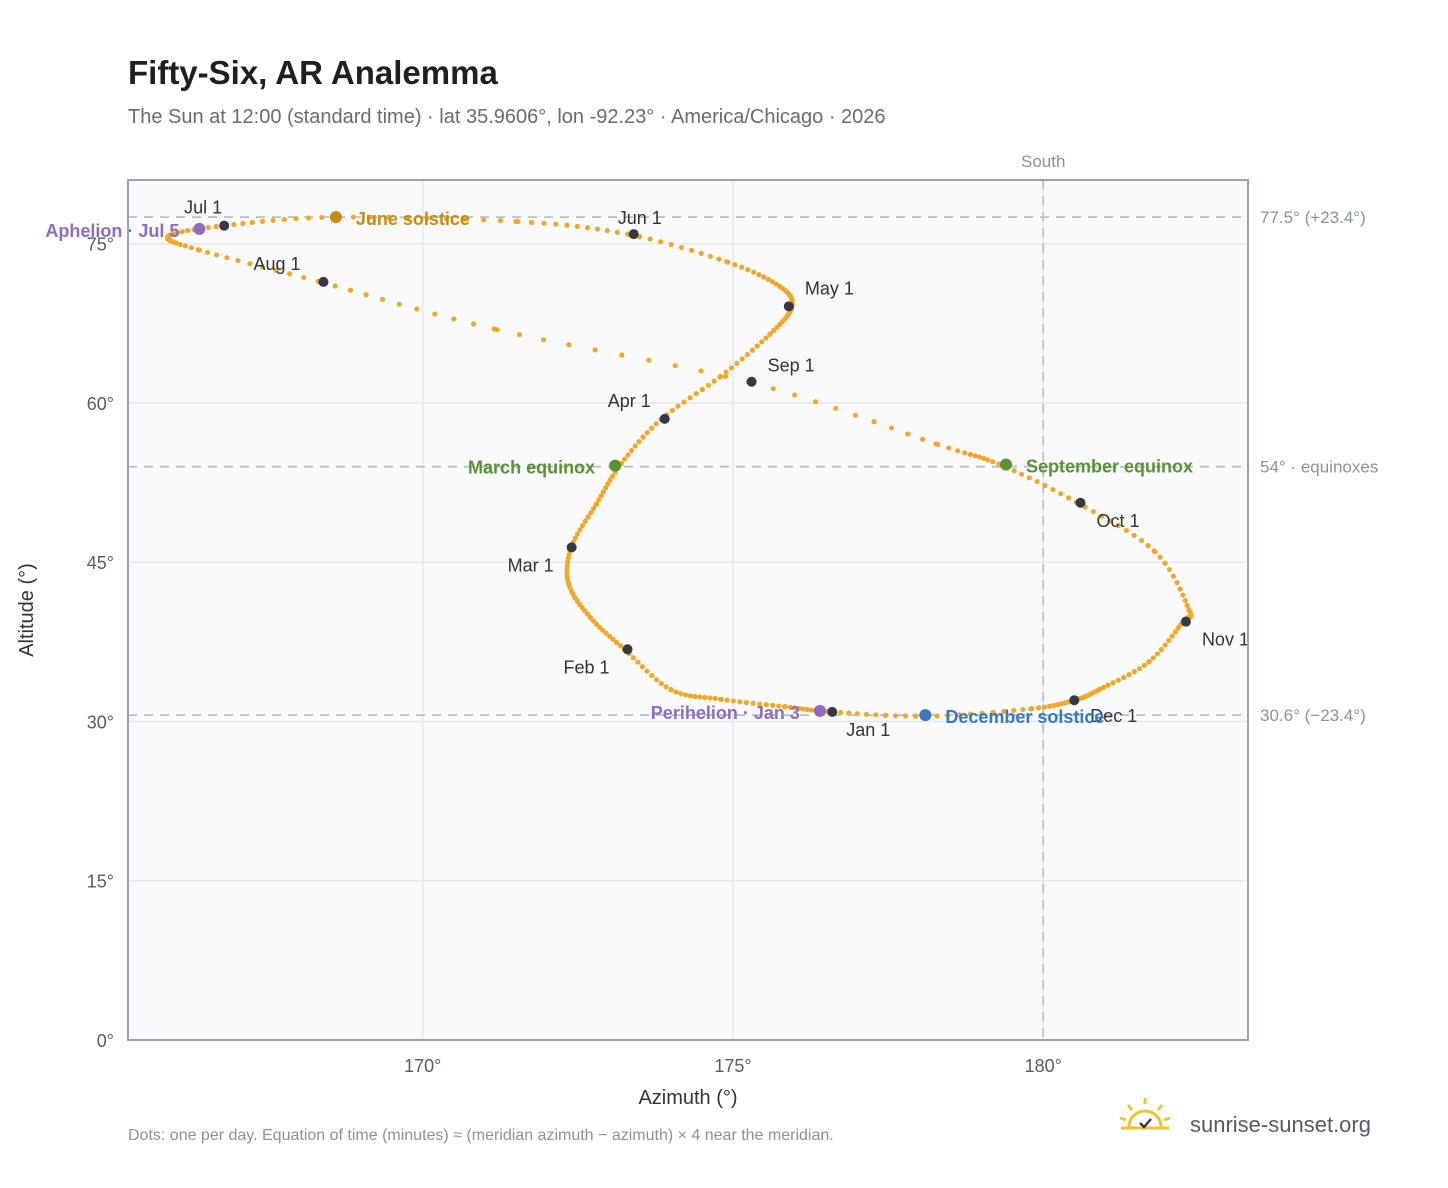  I want to click on y-tick-label: 45°, so click(100, 563).